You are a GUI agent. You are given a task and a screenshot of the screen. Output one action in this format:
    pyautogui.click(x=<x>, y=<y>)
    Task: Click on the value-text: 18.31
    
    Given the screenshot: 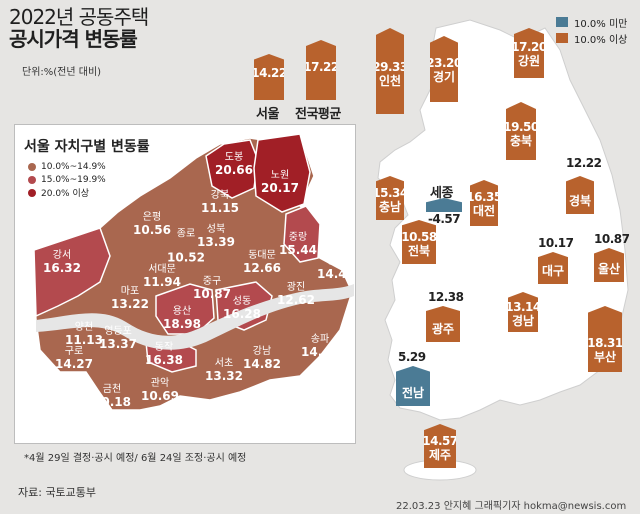 What is the action you would take?
    pyautogui.click(x=605, y=343)
    